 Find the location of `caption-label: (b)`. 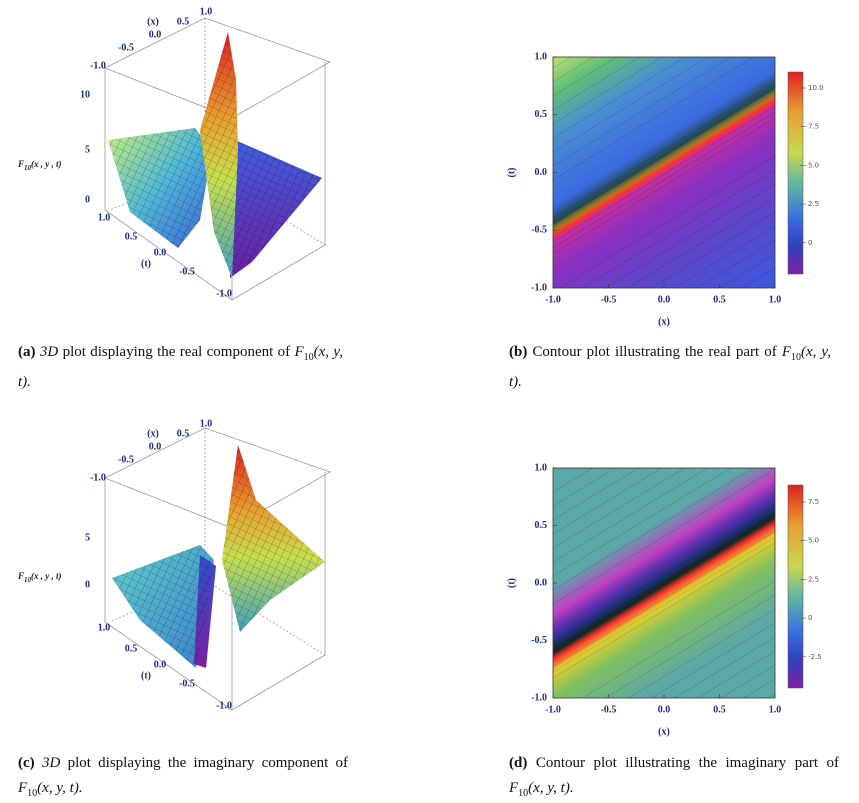

caption-label: (b) is located at coordinates (518, 352).